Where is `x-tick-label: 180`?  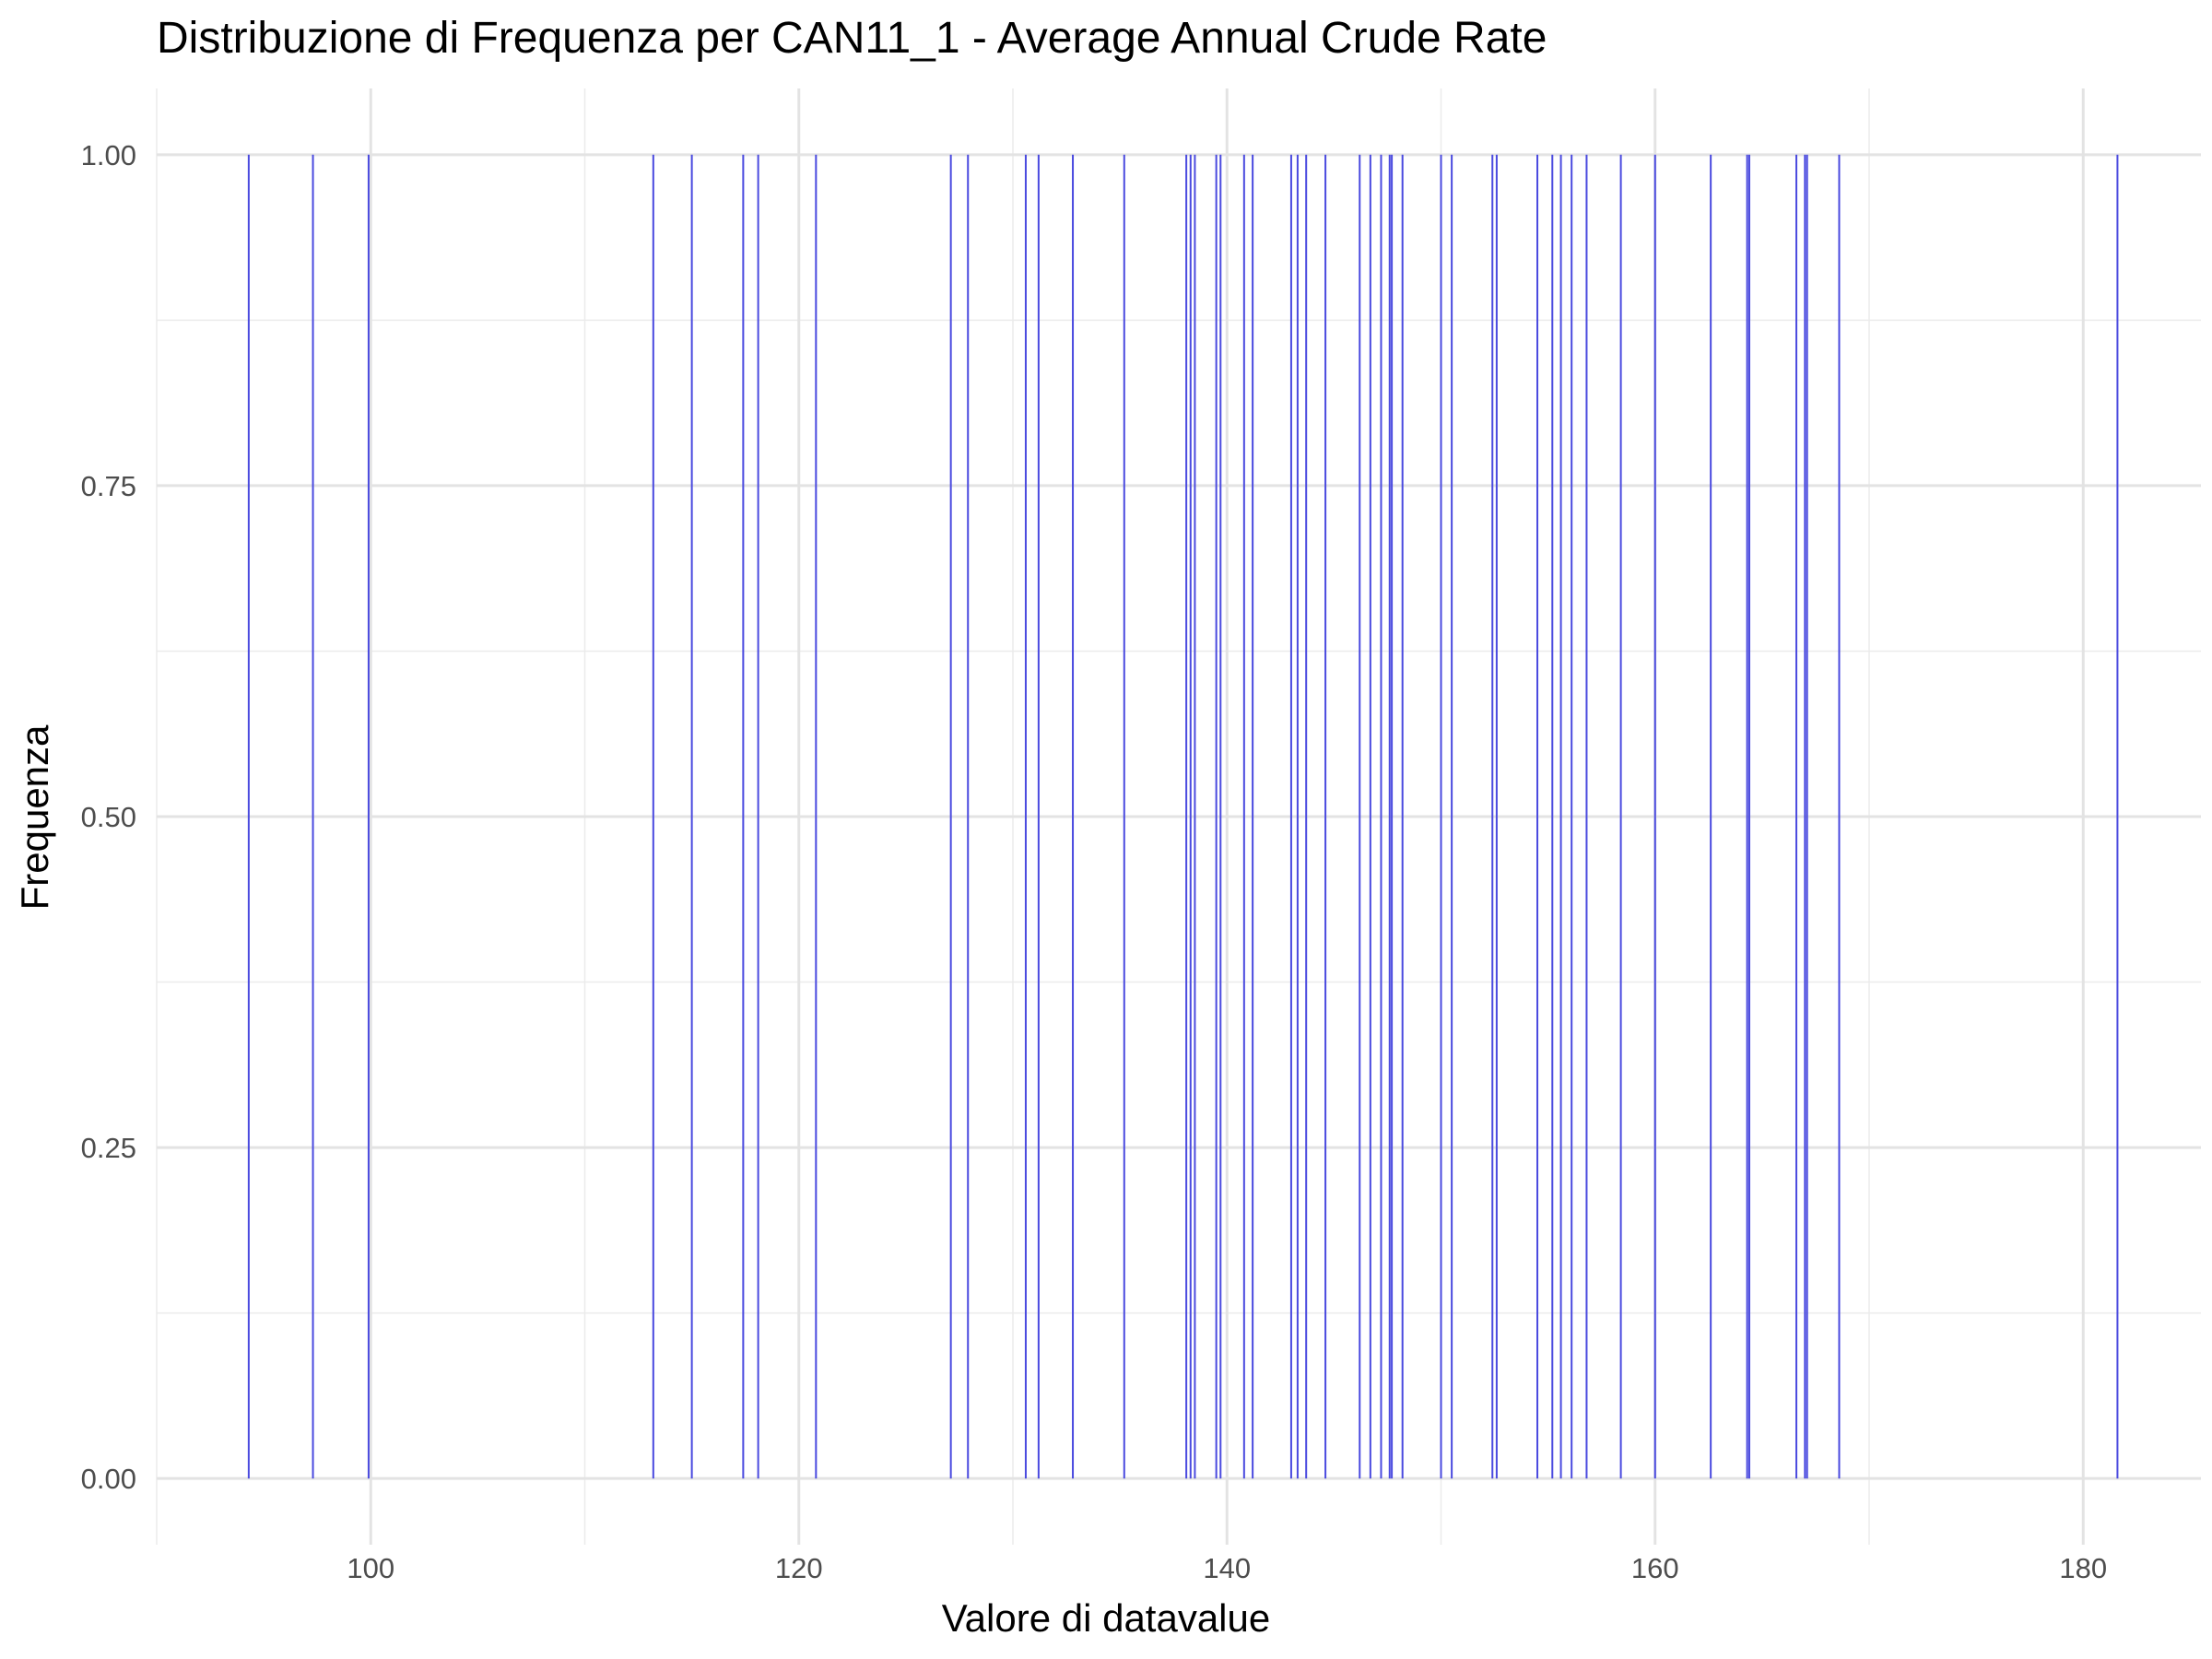 x-tick-label: 180 is located at coordinates (2083, 1568).